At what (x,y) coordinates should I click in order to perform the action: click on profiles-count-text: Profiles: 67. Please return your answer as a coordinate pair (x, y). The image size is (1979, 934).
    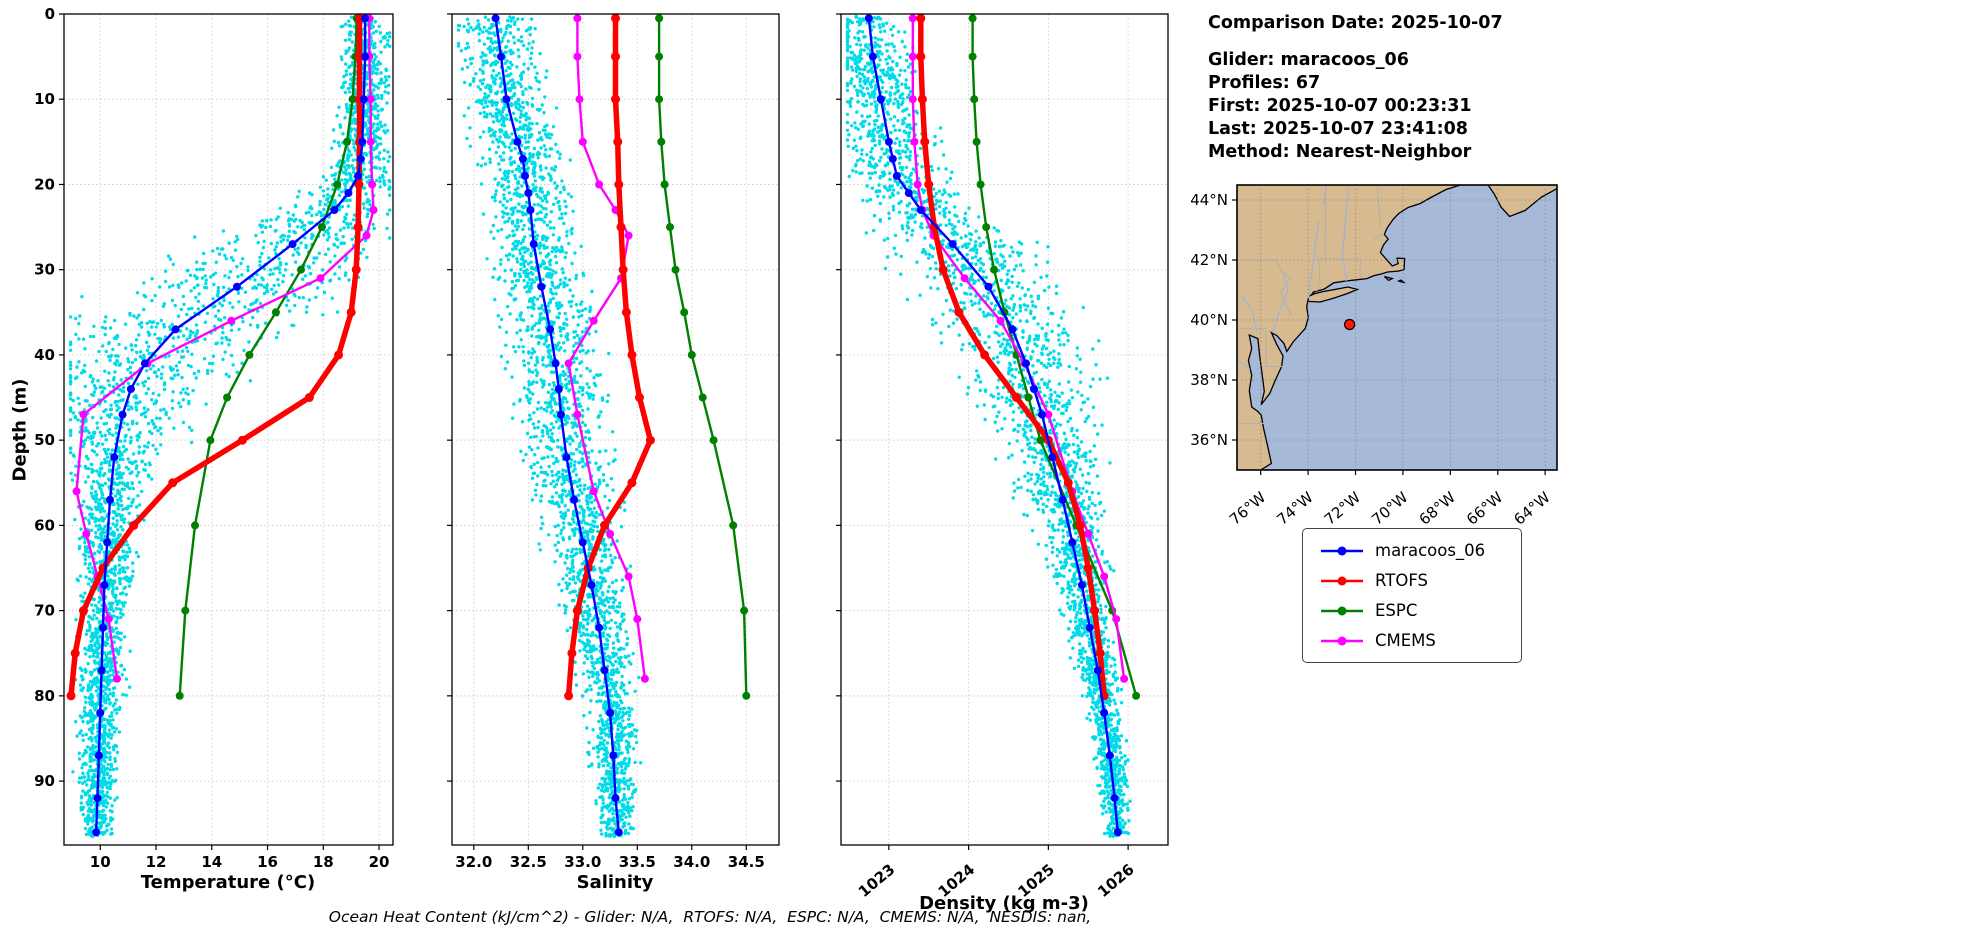
    Looking at the image, I should click on (1264, 83).